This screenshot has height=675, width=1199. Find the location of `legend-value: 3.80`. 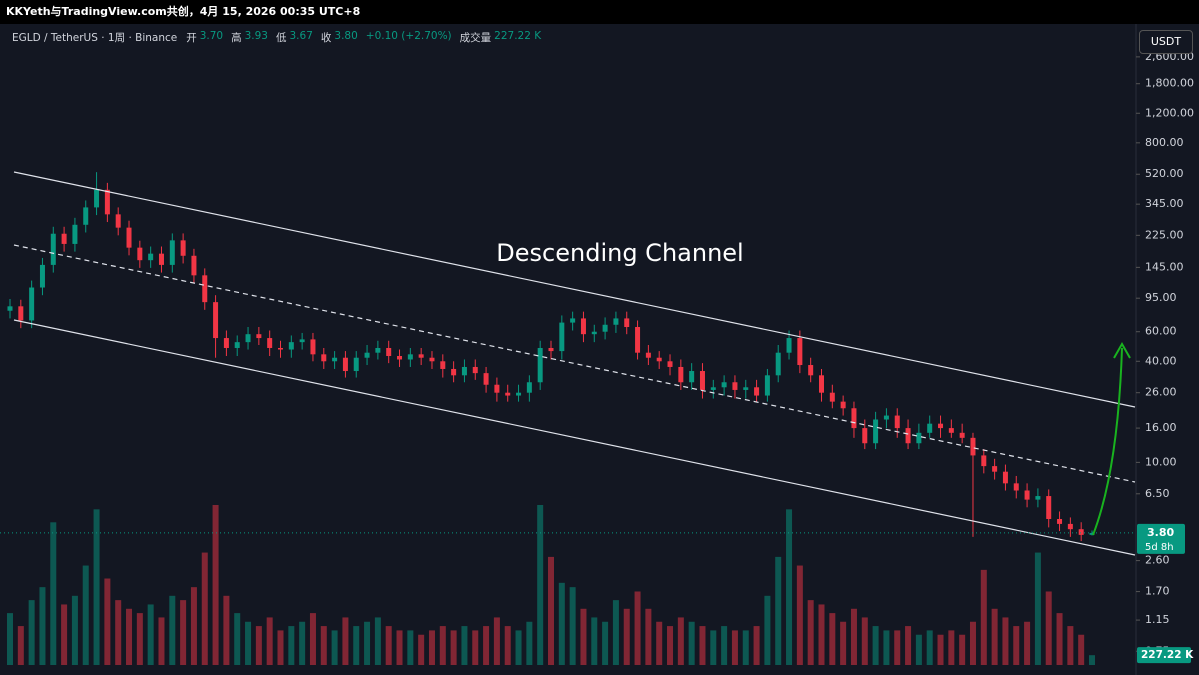

legend-value: 3.80 is located at coordinates (346, 36).